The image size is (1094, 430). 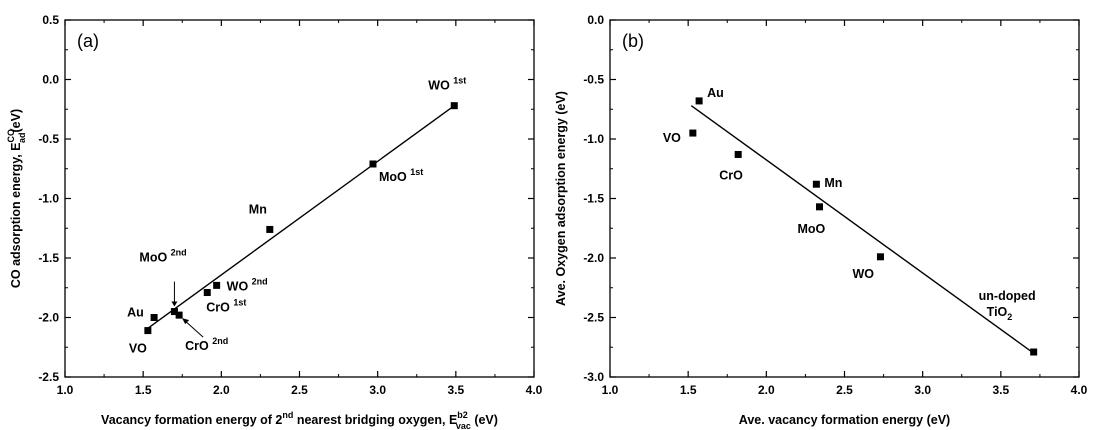 I want to click on point-label: WO 2nd, so click(x=247, y=284).